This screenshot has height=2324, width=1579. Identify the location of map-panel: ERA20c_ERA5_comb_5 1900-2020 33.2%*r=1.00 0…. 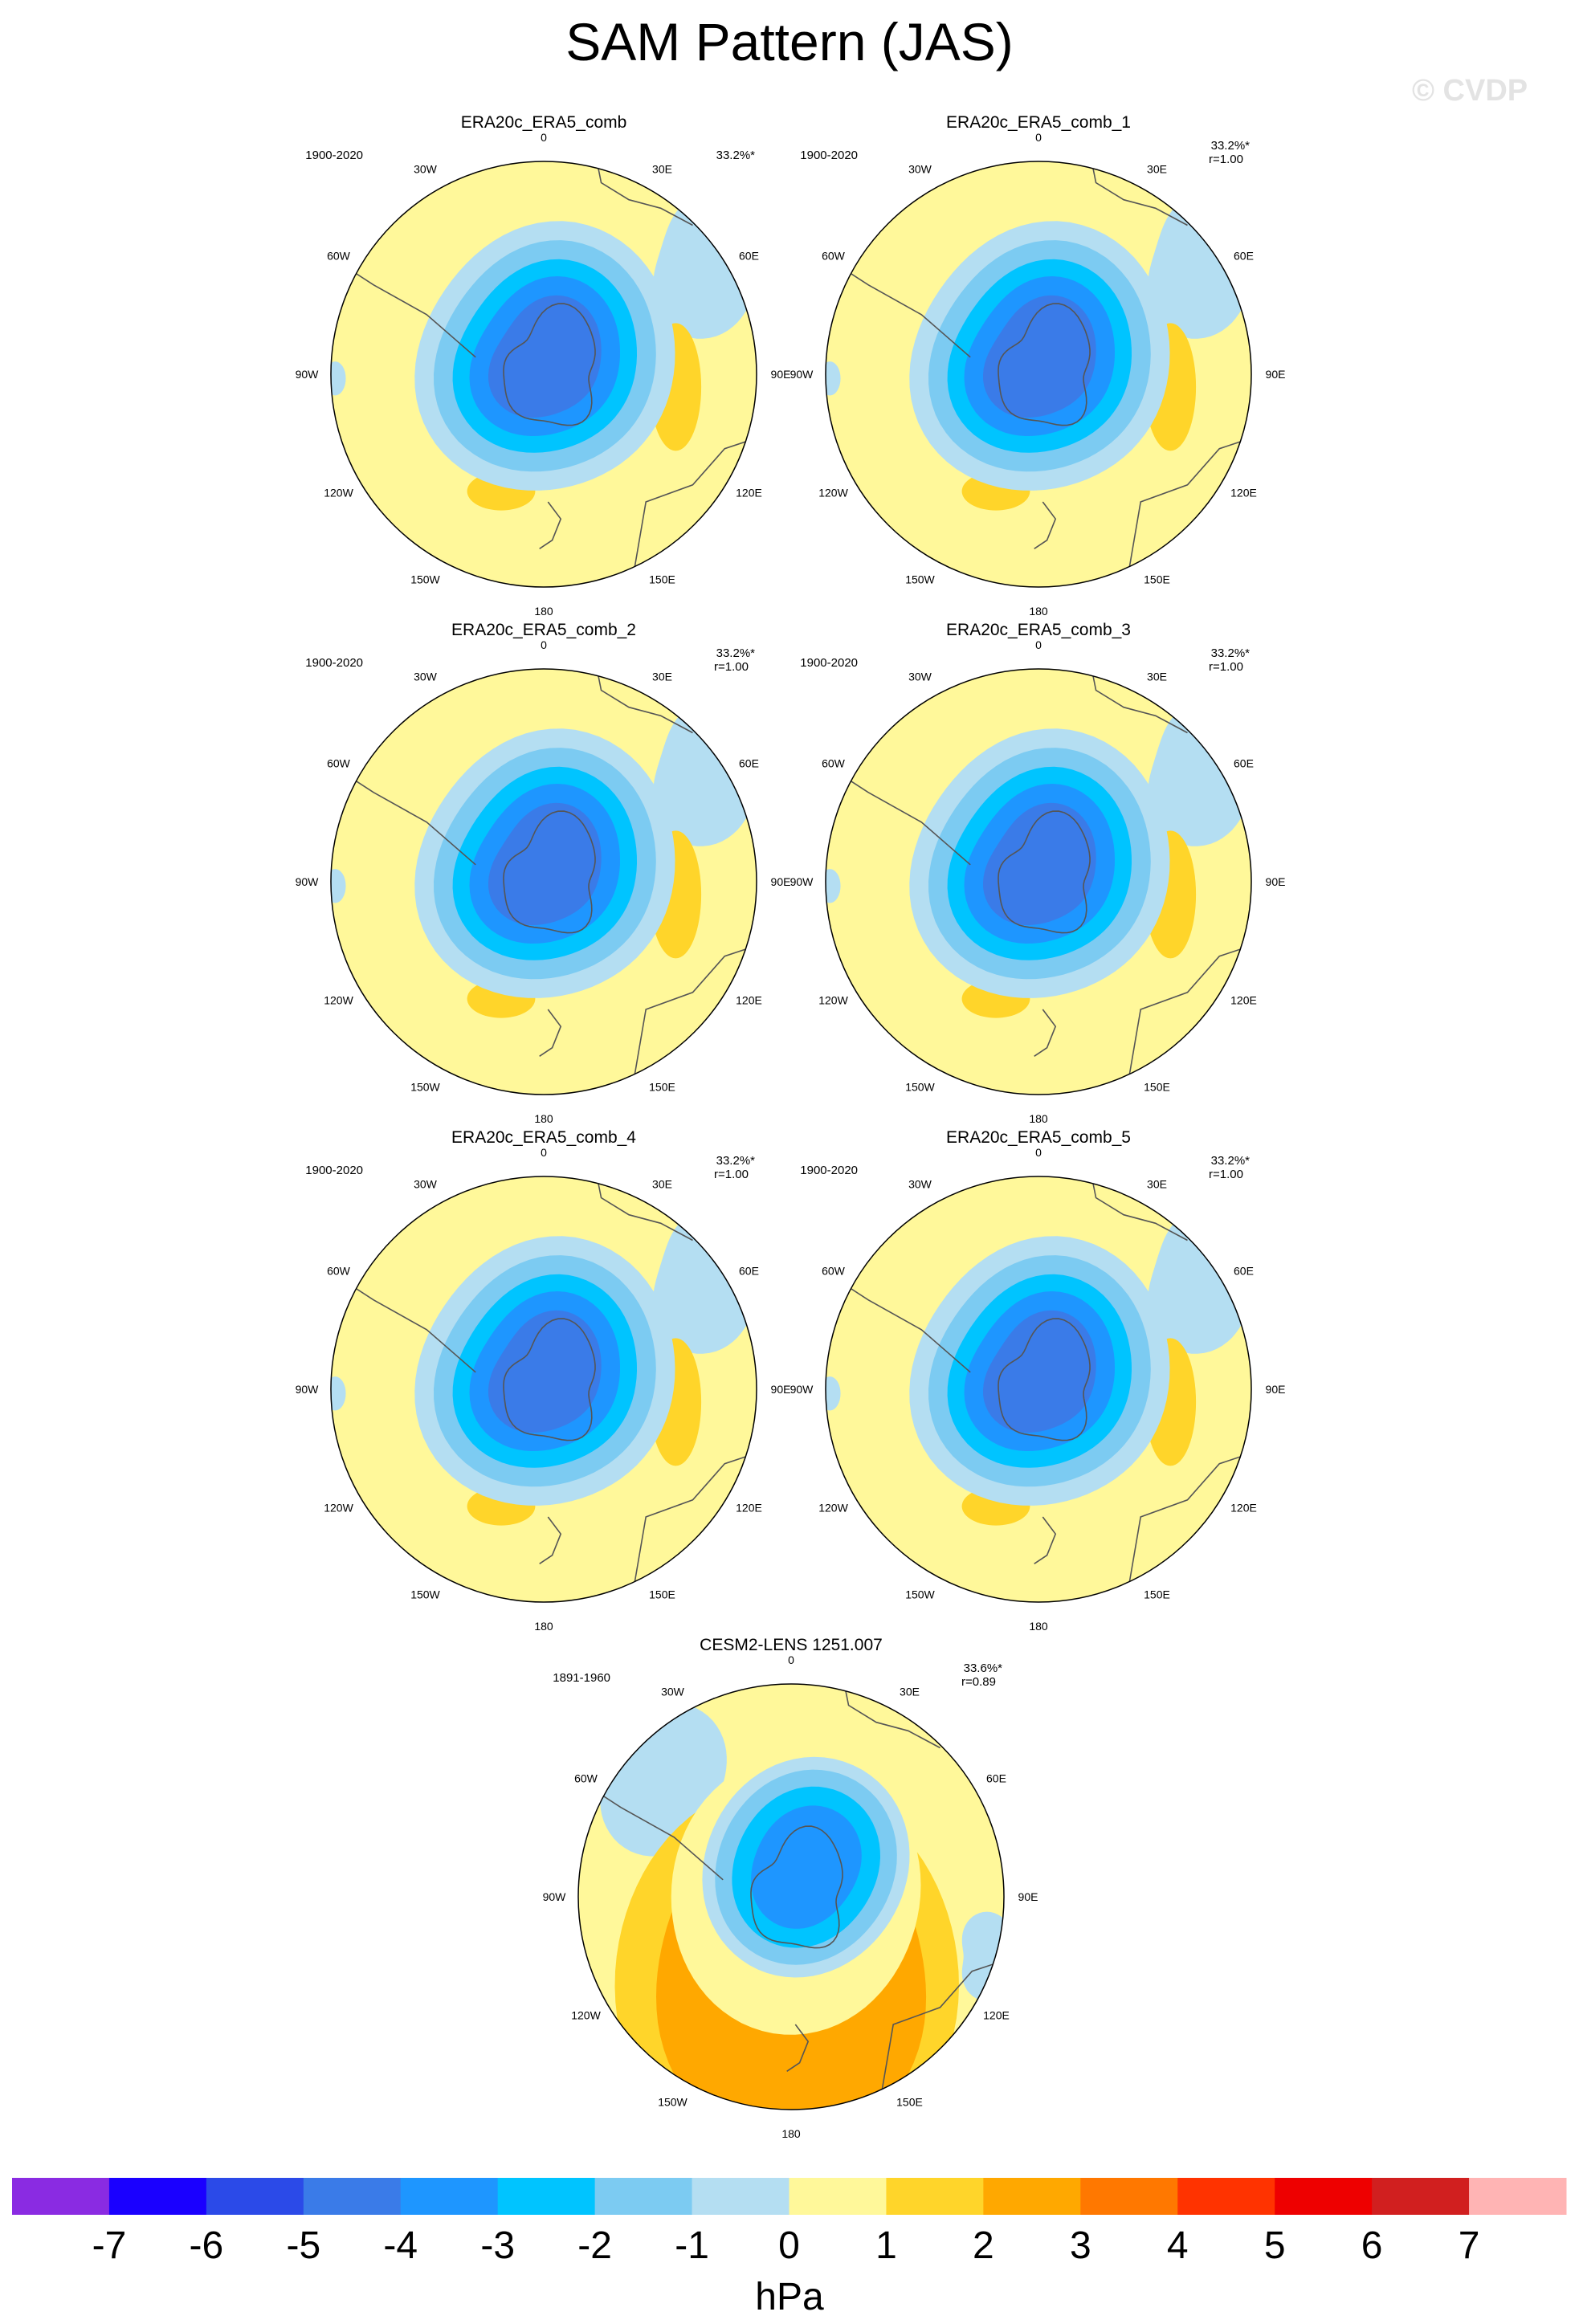
(1038, 1381).